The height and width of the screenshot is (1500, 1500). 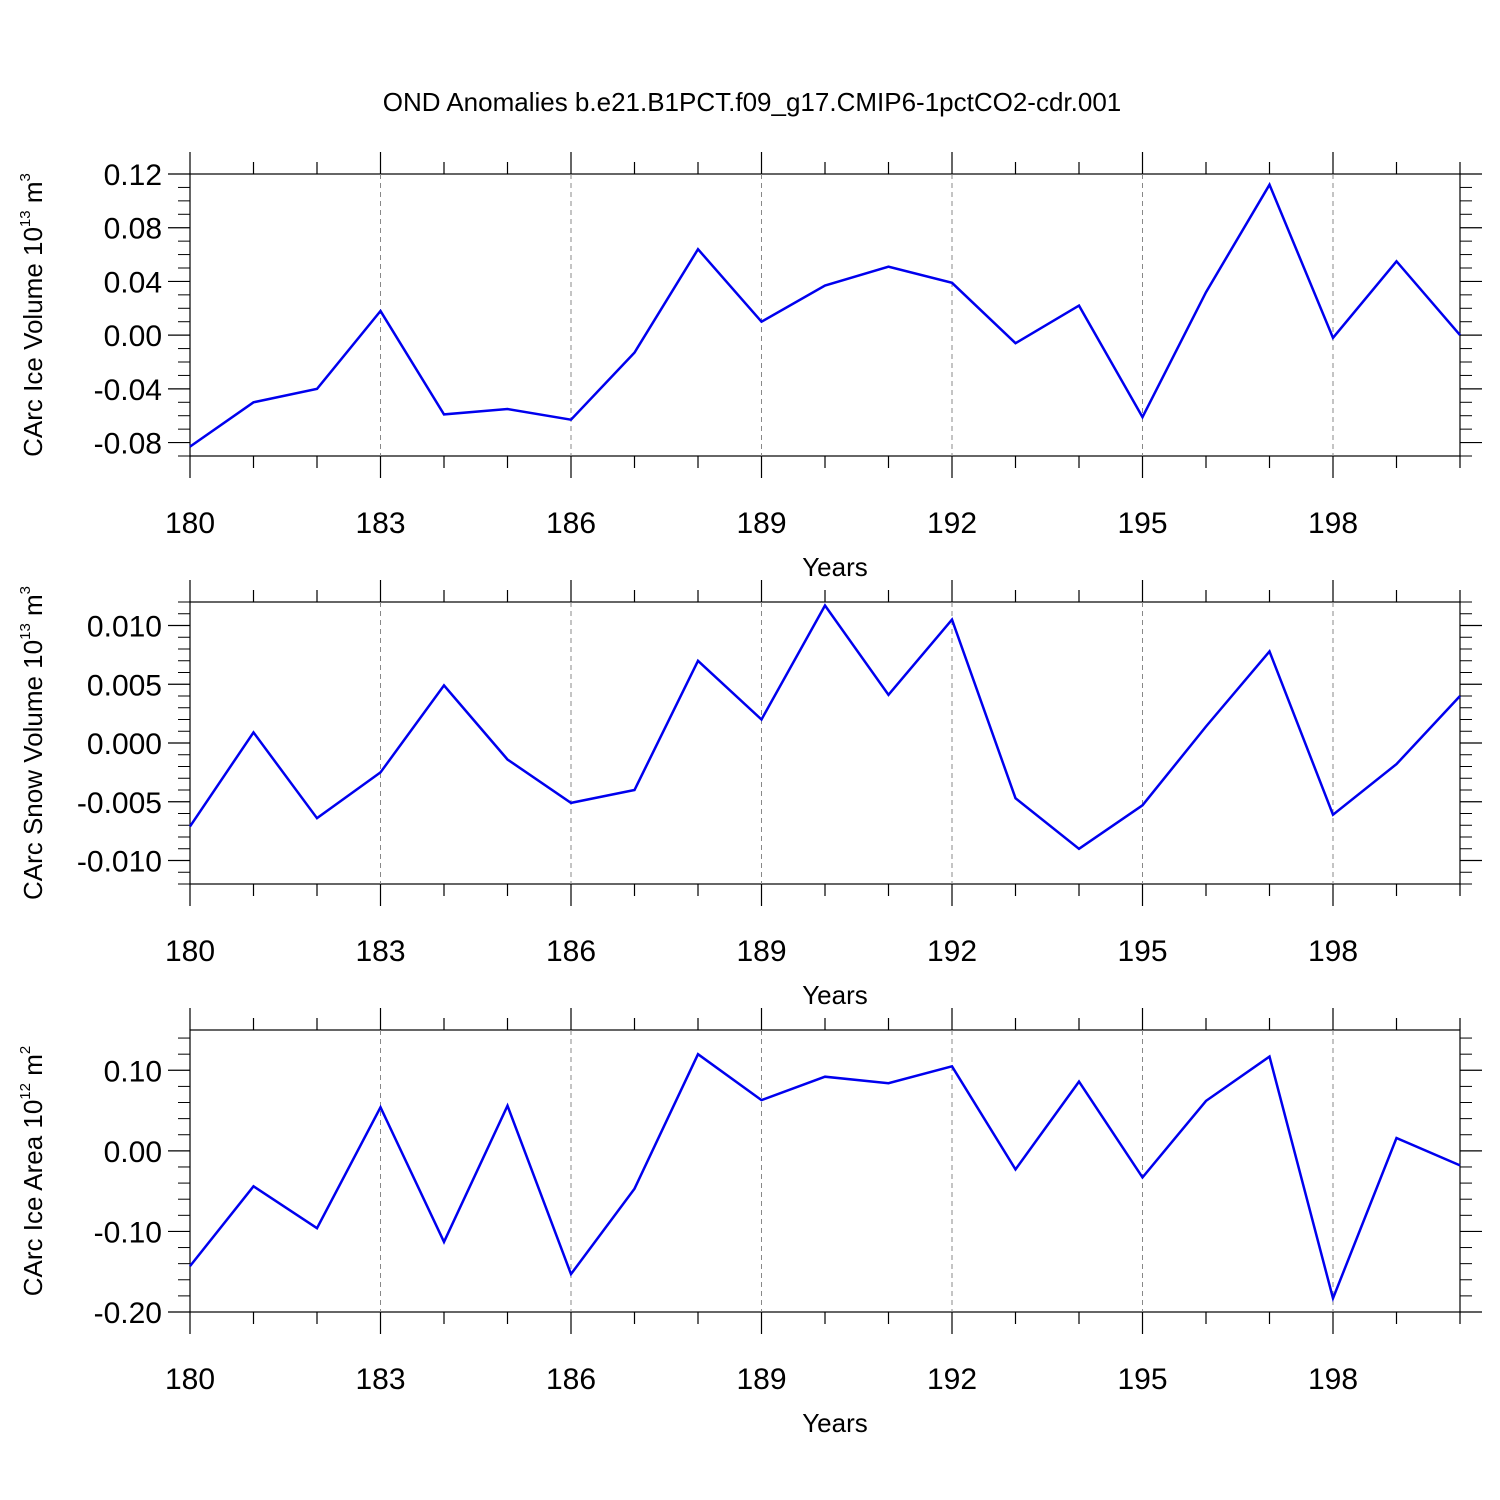 I want to click on y-tick-label: -0.010, so click(x=119, y=862).